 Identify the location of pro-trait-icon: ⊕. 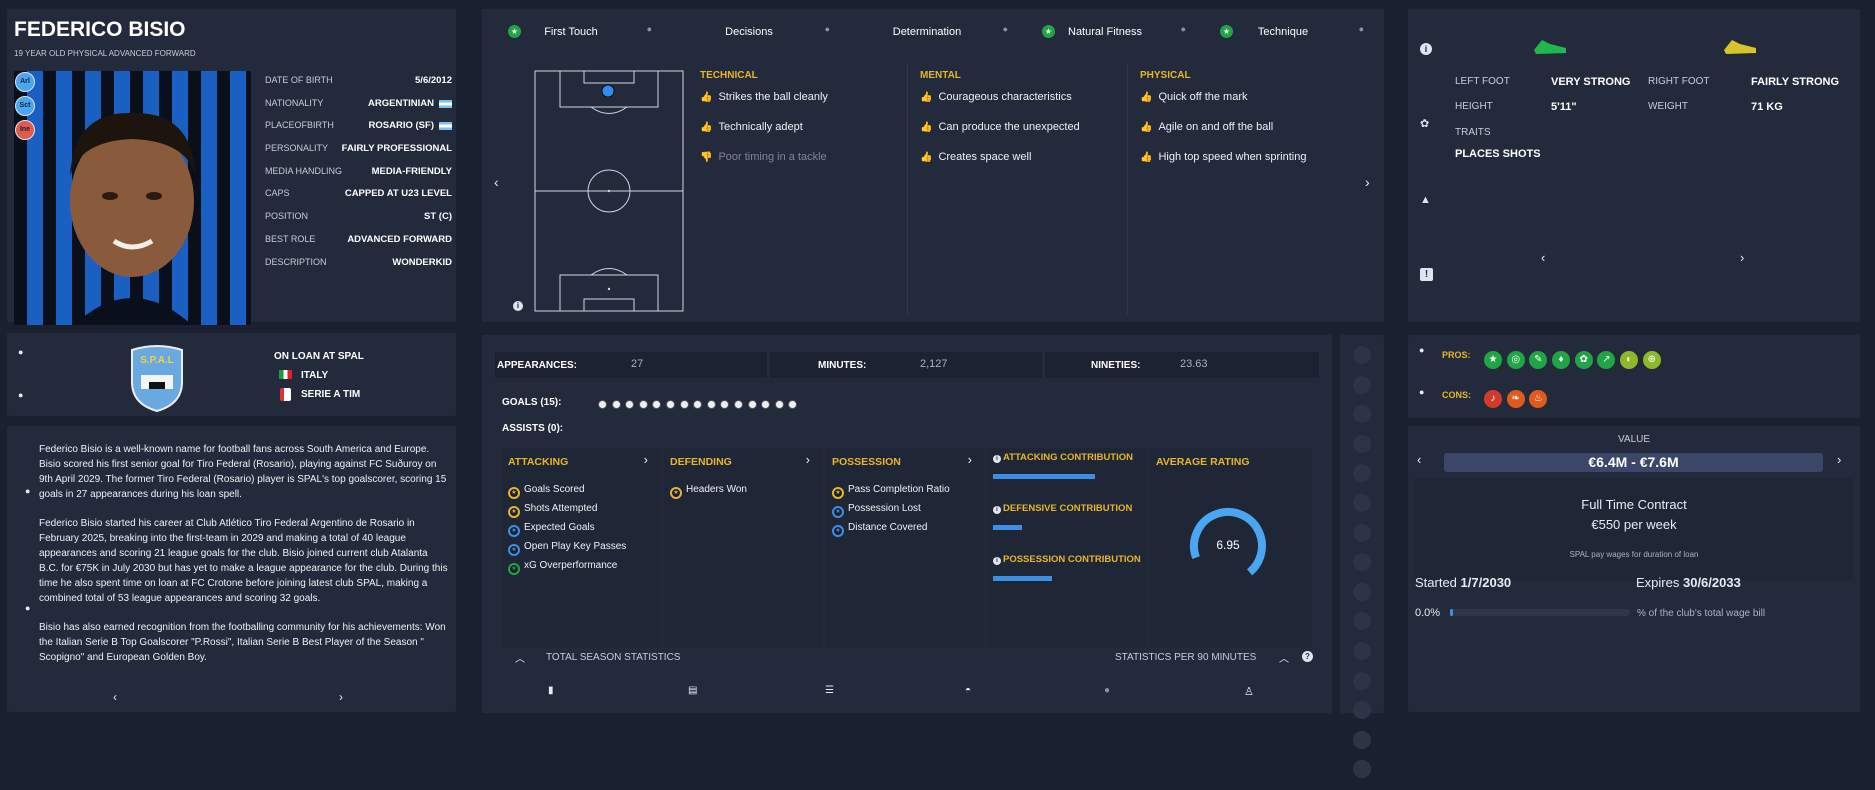
(1651, 360).